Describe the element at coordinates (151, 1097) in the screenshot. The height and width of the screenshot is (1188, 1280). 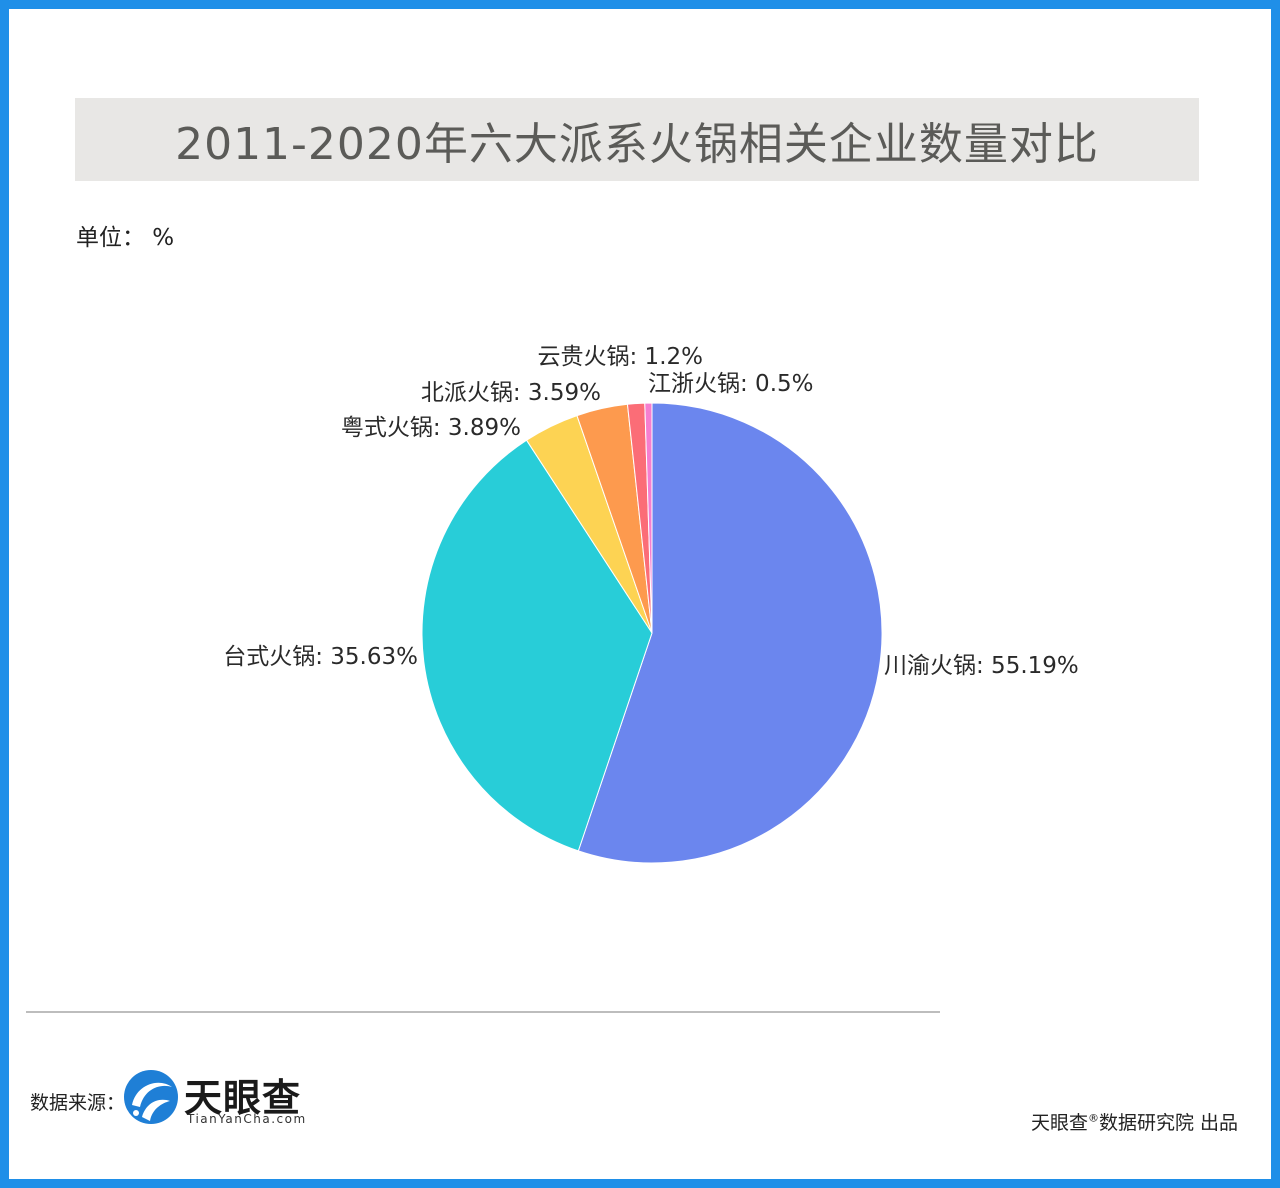
I see `logo-swirl-icon` at that location.